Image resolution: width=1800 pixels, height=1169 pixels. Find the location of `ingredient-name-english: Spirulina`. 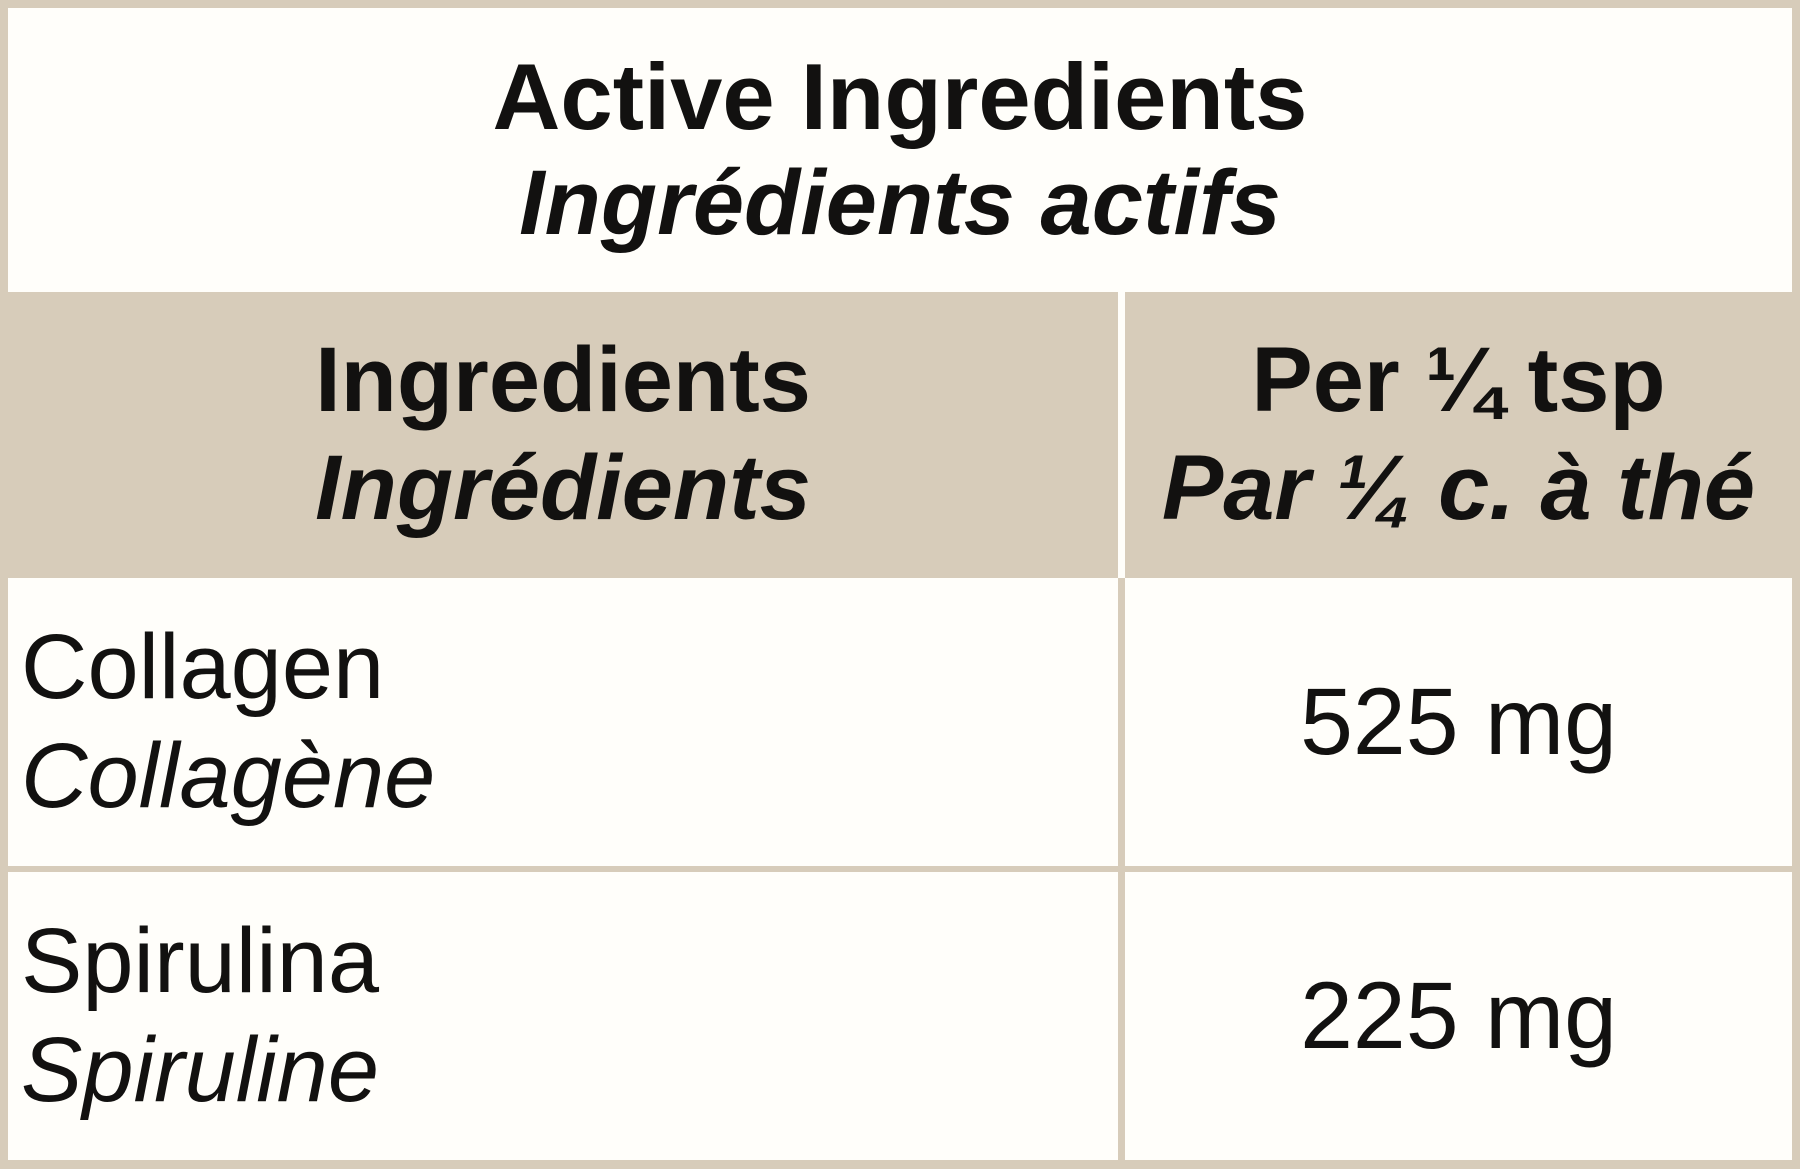

ingredient-name-english: Spirulina is located at coordinates (200, 961).